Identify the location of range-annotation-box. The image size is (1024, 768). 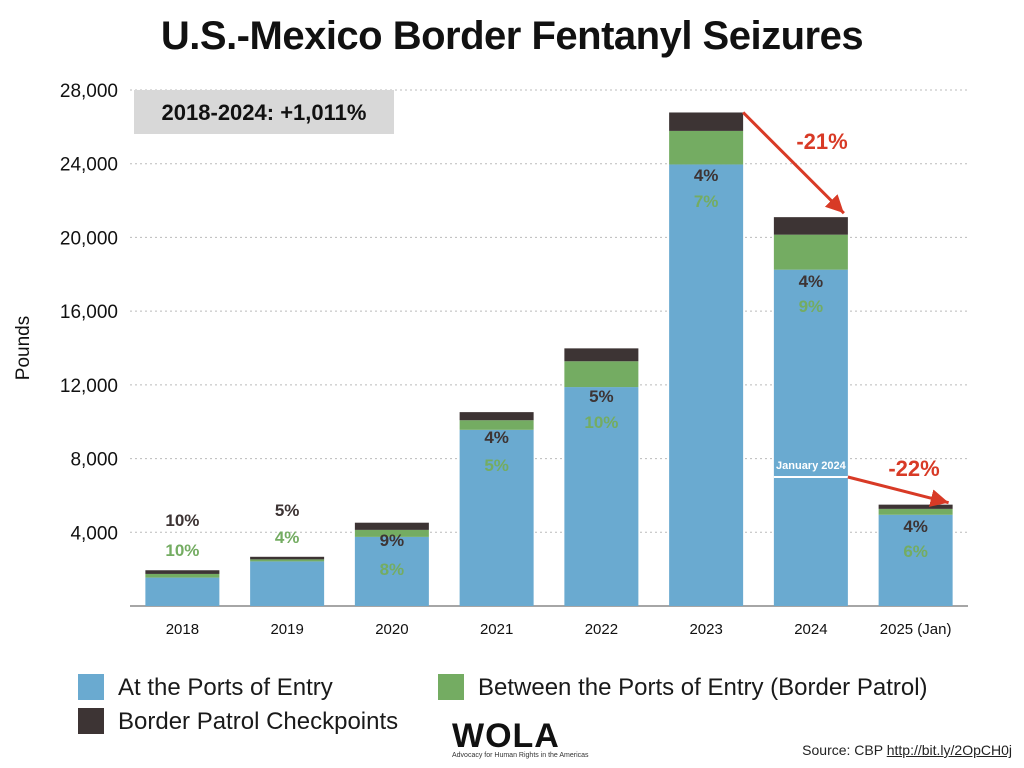
(264, 112).